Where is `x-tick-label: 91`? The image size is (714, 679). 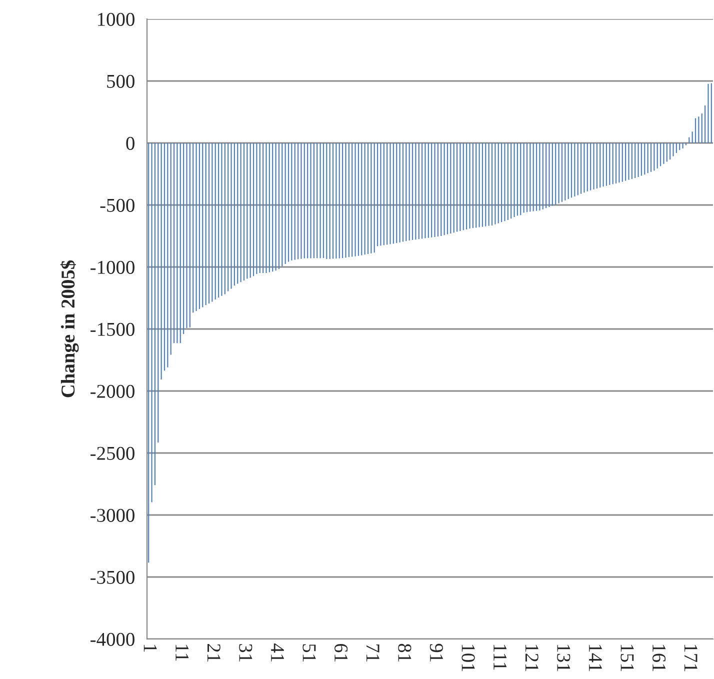 x-tick-label: 91 is located at coordinates (436, 653).